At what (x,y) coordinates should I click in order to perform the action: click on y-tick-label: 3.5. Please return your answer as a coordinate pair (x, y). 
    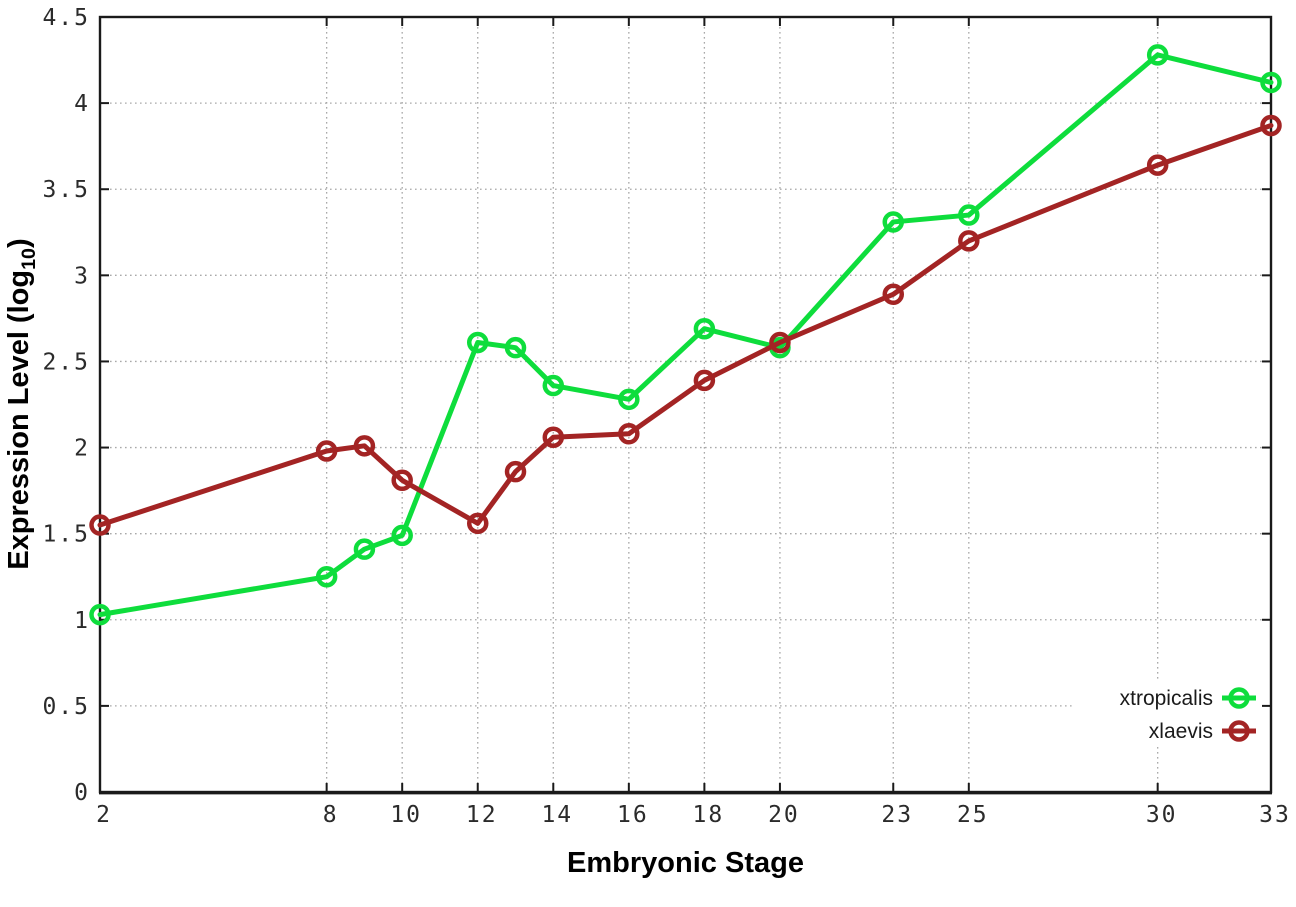
    Looking at the image, I should click on (66, 190).